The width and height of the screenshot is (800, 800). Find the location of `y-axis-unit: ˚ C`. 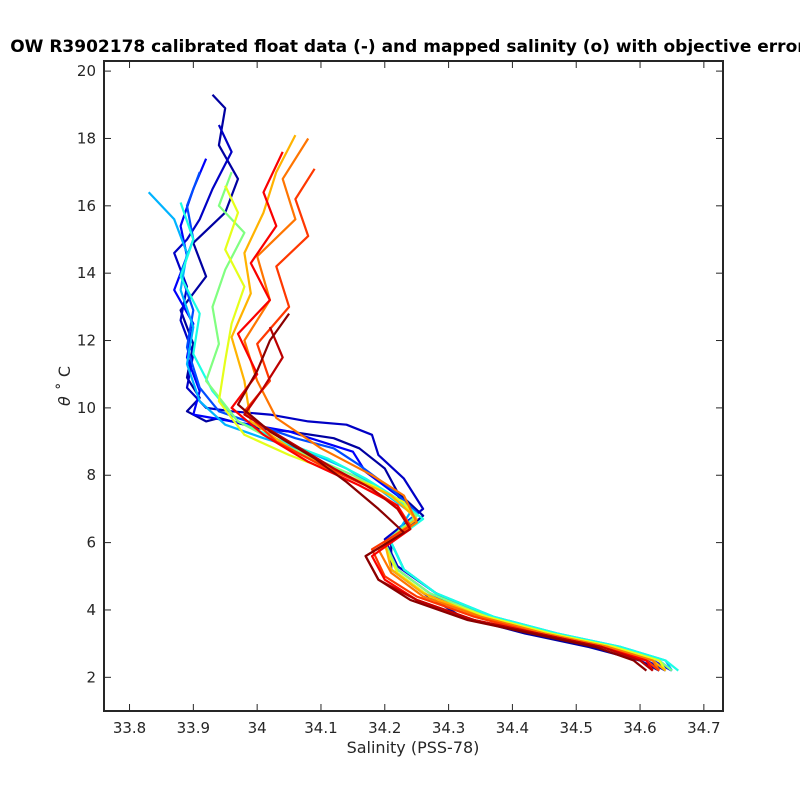

y-axis-unit: ˚ C is located at coordinates (64, 378).